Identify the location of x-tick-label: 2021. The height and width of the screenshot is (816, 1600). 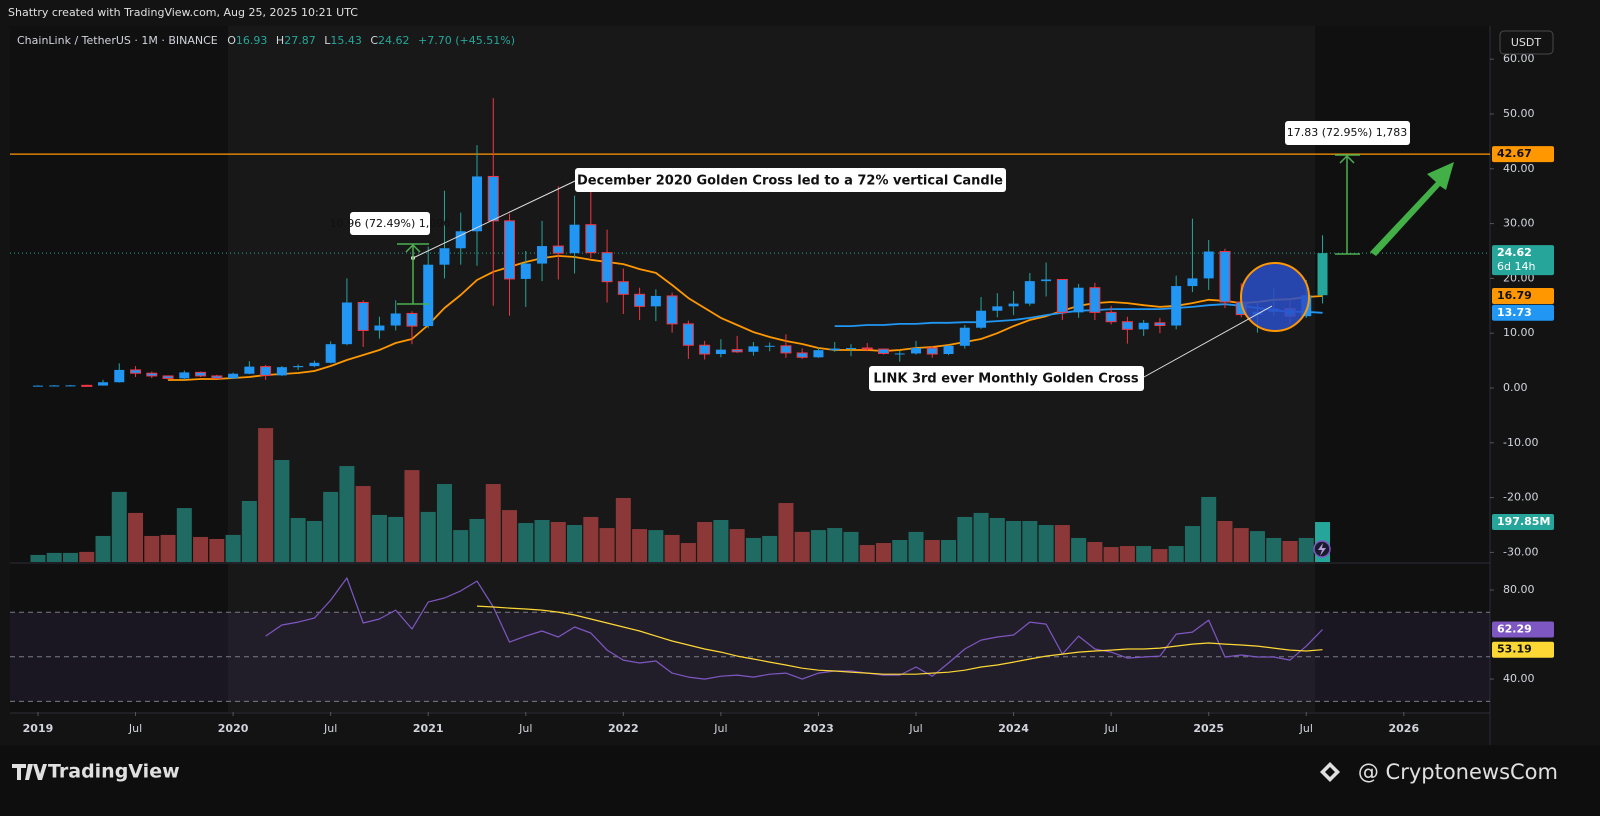
(428, 728).